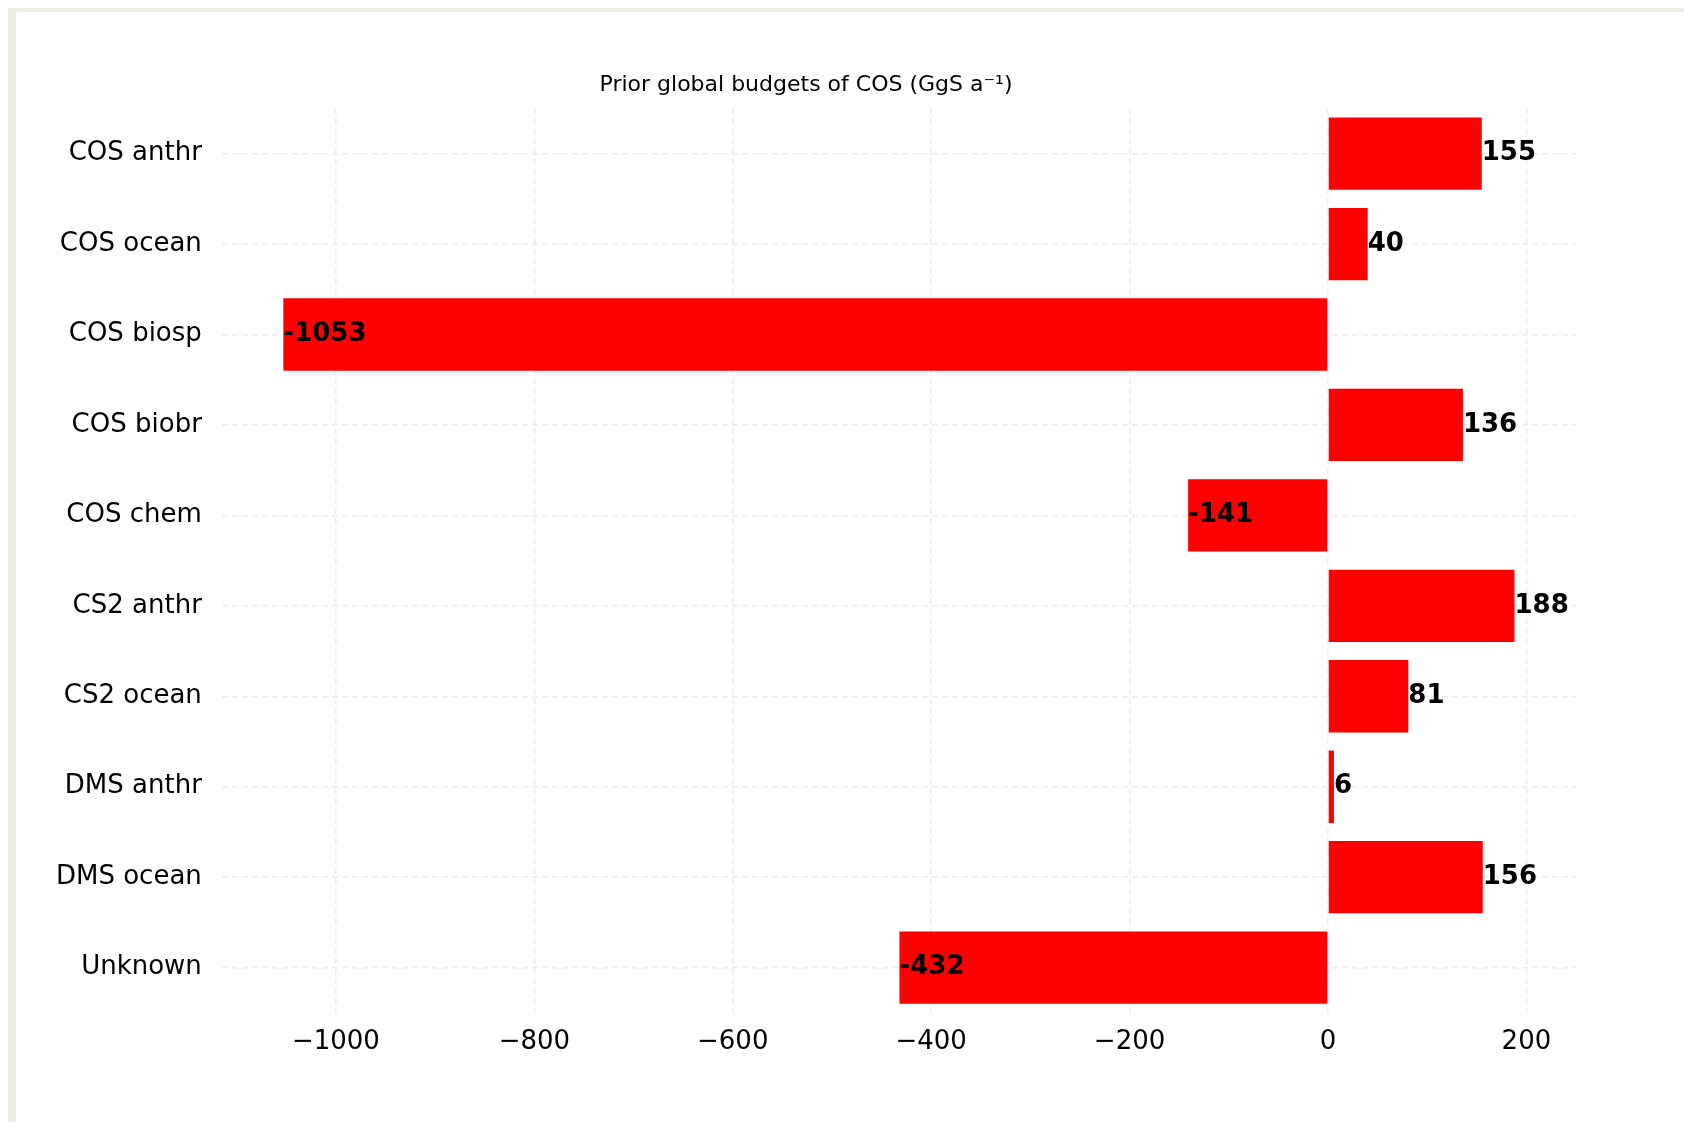  I want to click on data-label: 81, so click(1426, 694).